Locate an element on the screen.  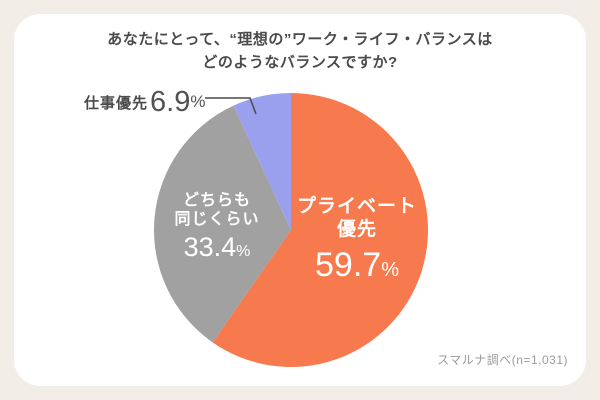
survey-source: スマルナ調べ(n=1,031) is located at coordinates (502, 360).